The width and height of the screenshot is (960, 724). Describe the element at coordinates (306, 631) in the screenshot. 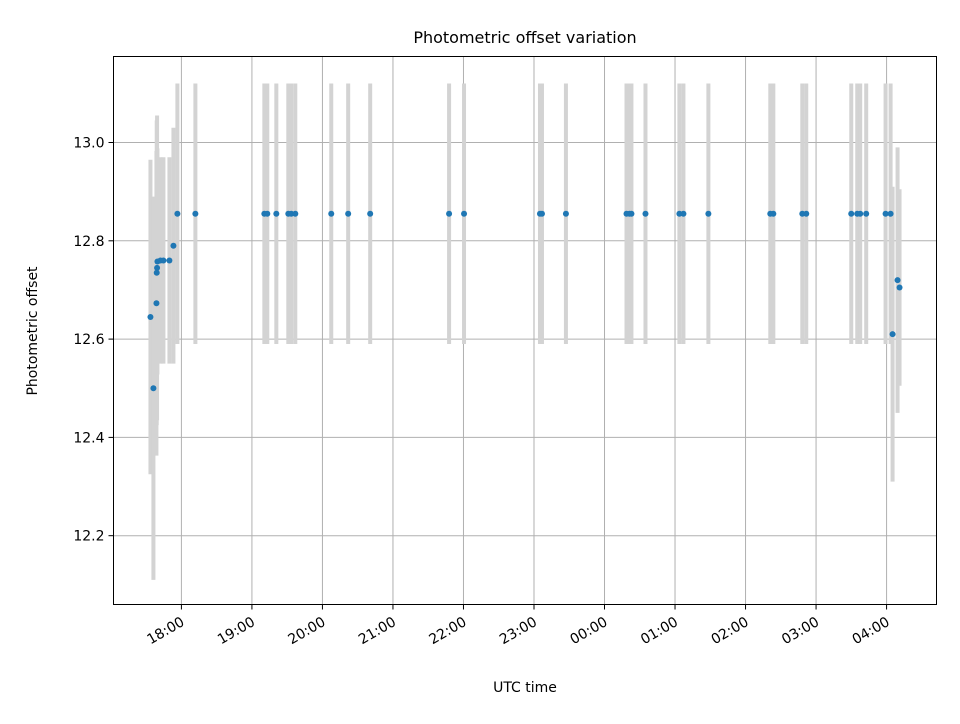

I see `x-tick-label: 20:00` at that location.